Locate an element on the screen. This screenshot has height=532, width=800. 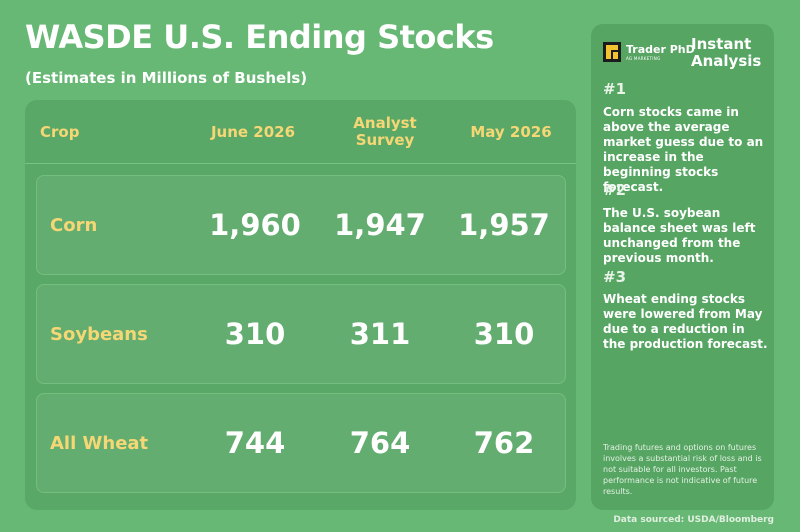
table-row-soybeans: Soybeans 310 311 310 is located at coordinates (301, 334).